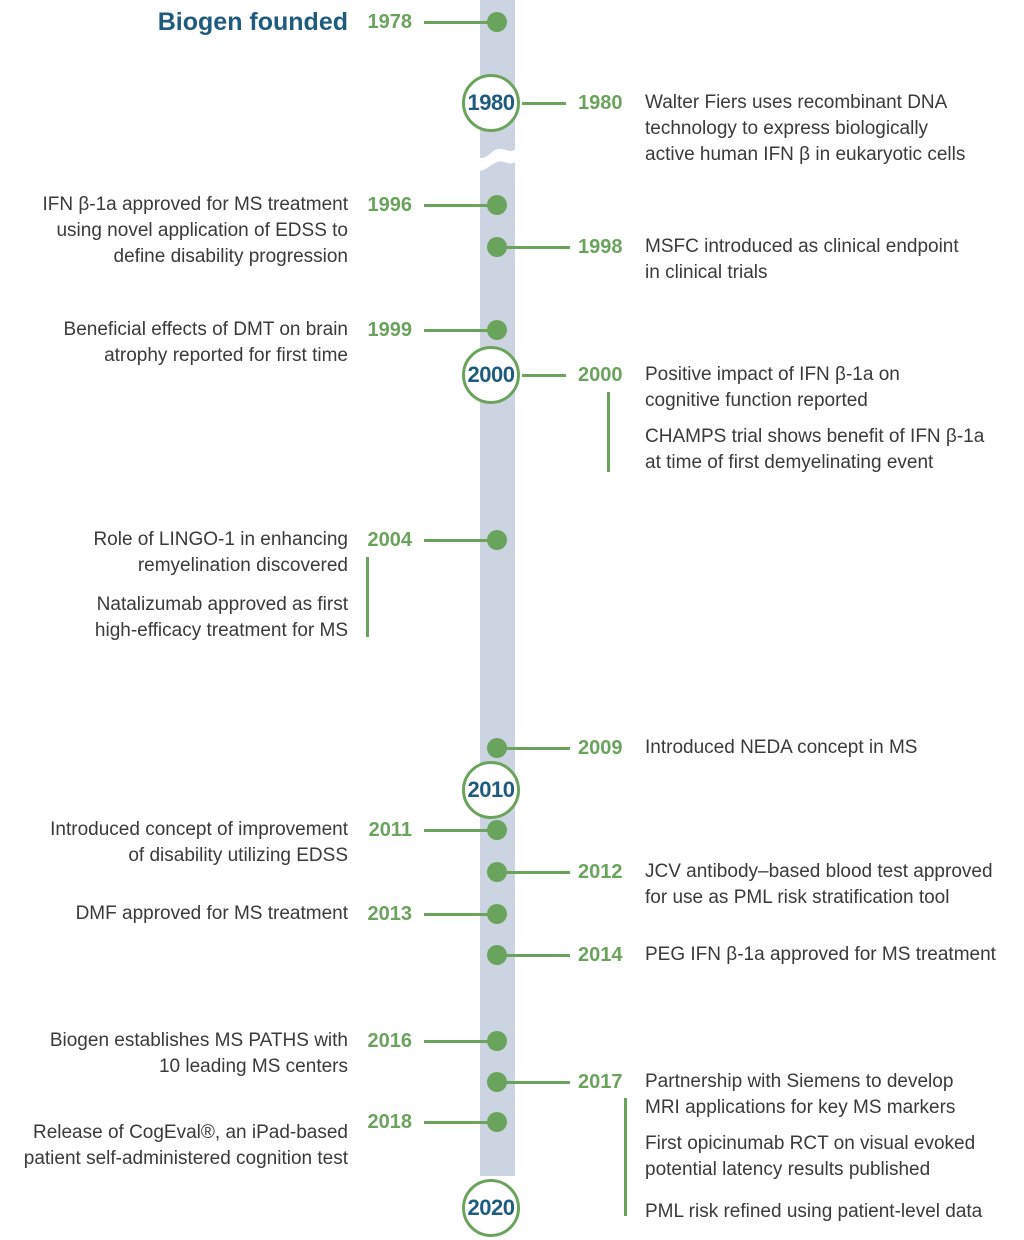 This screenshot has height=1240, width=1024. Describe the element at coordinates (491, 1208) in the screenshot. I see `decade-circle-2020: 2020` at that location.